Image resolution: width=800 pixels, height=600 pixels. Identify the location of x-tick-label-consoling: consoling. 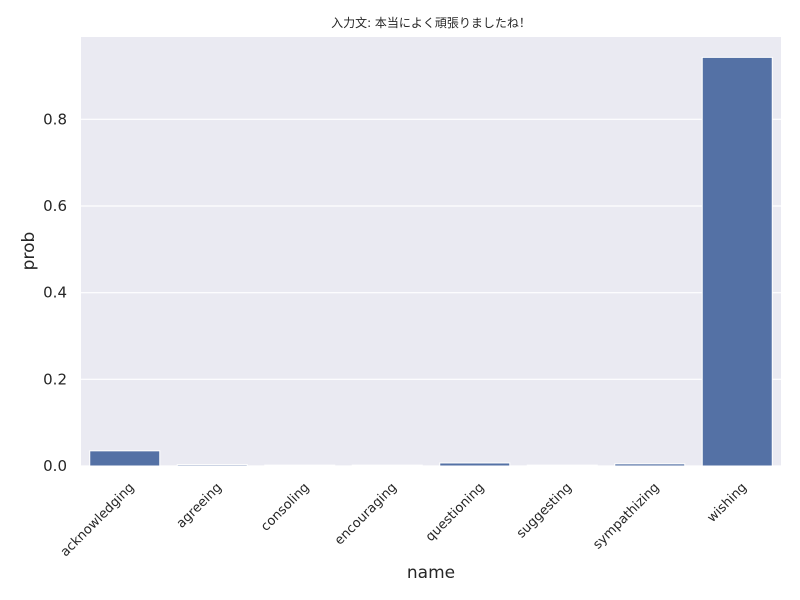
(285, 507).